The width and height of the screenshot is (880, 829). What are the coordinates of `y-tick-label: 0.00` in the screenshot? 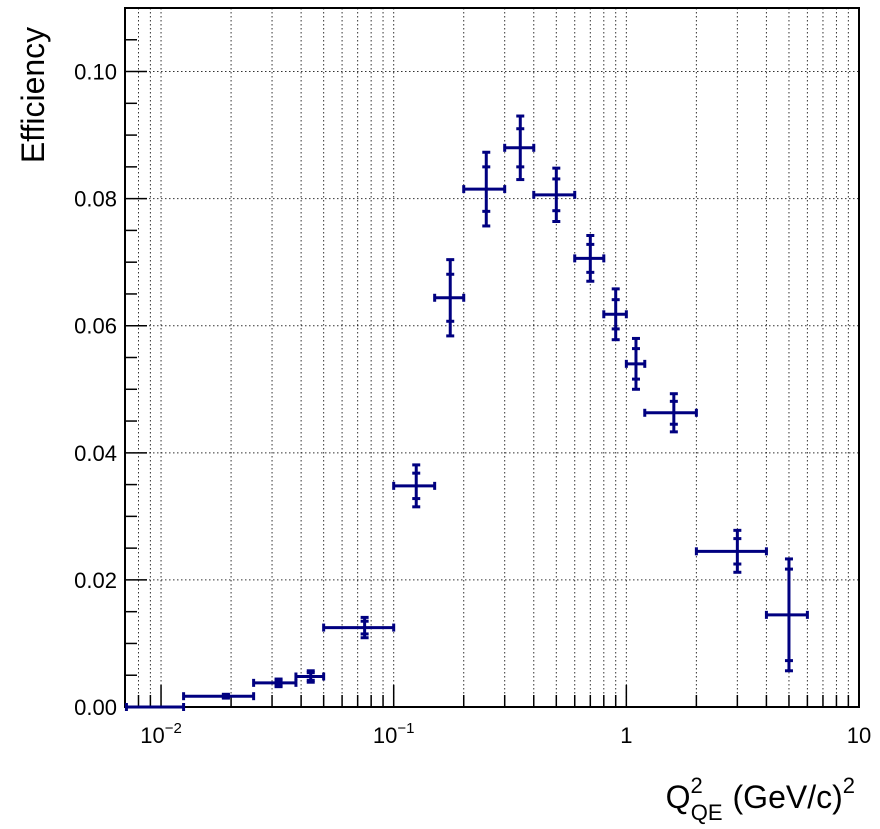 It's located at (95, 707).